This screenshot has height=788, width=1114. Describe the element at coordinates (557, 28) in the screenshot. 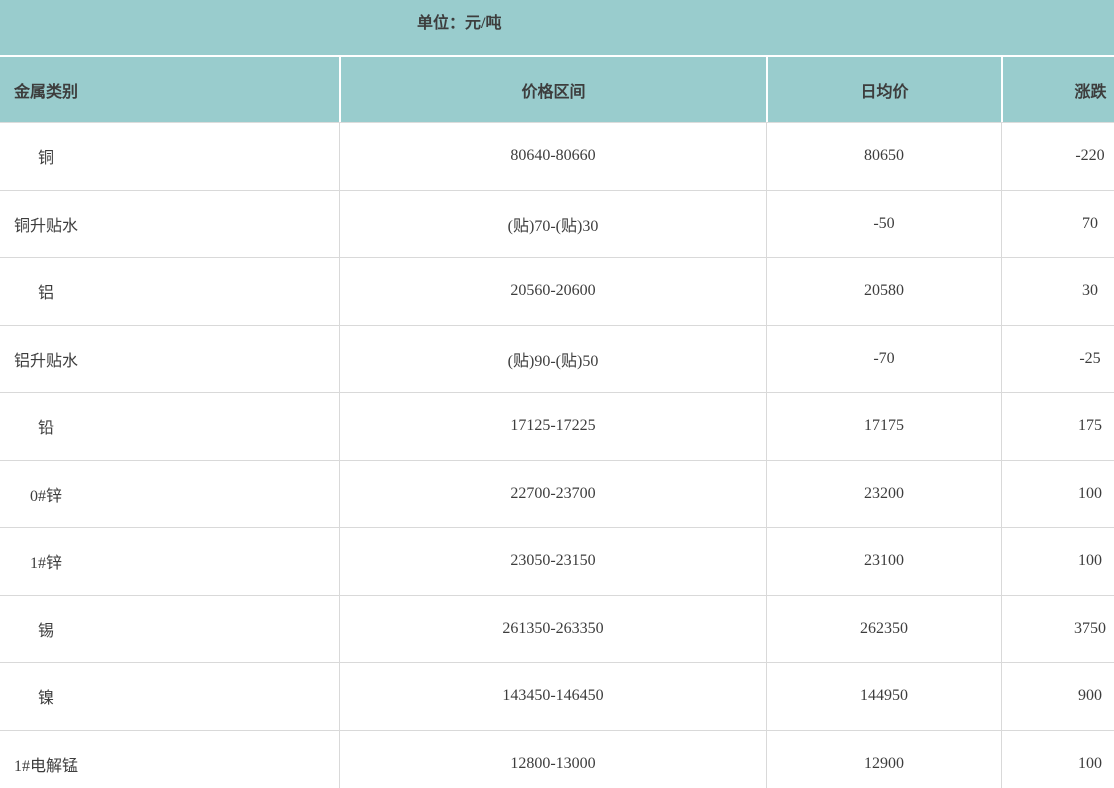

I see `unit-banner: 单位：元/吨` at that location.